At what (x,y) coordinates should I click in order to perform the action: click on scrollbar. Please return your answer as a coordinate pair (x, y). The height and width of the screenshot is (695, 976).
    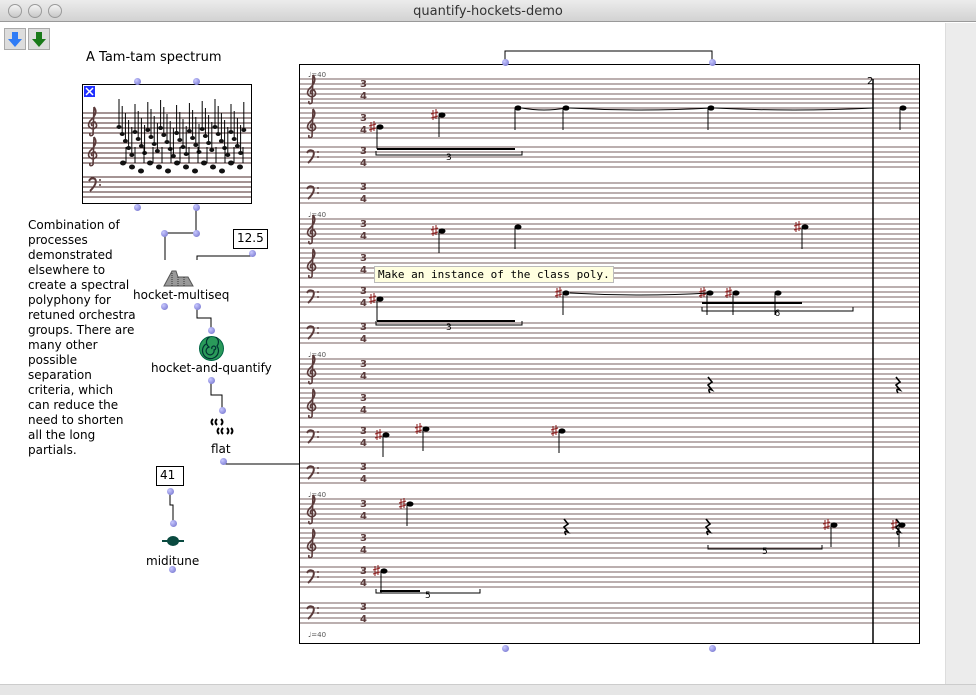
    Looking at the image, I should click on (960, 359).